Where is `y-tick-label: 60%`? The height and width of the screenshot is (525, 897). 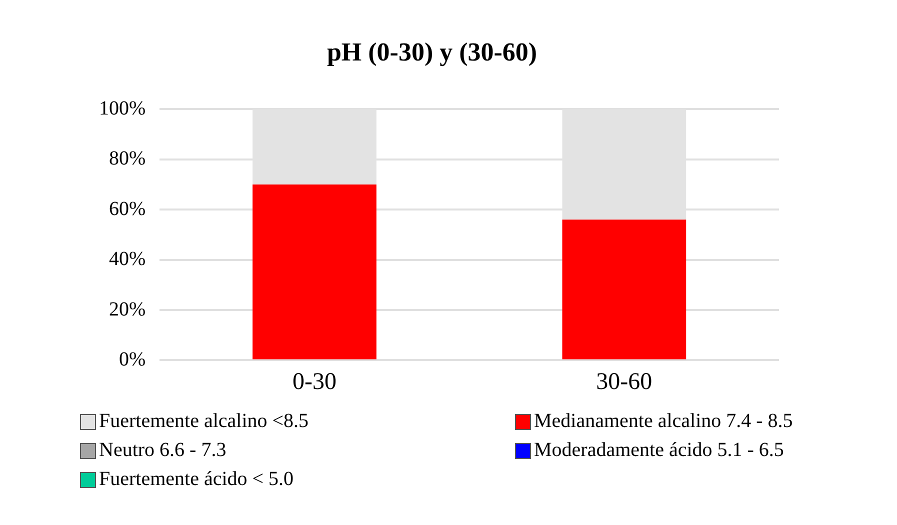
y-tick-label: 60% is located at coordinates (127, 209).